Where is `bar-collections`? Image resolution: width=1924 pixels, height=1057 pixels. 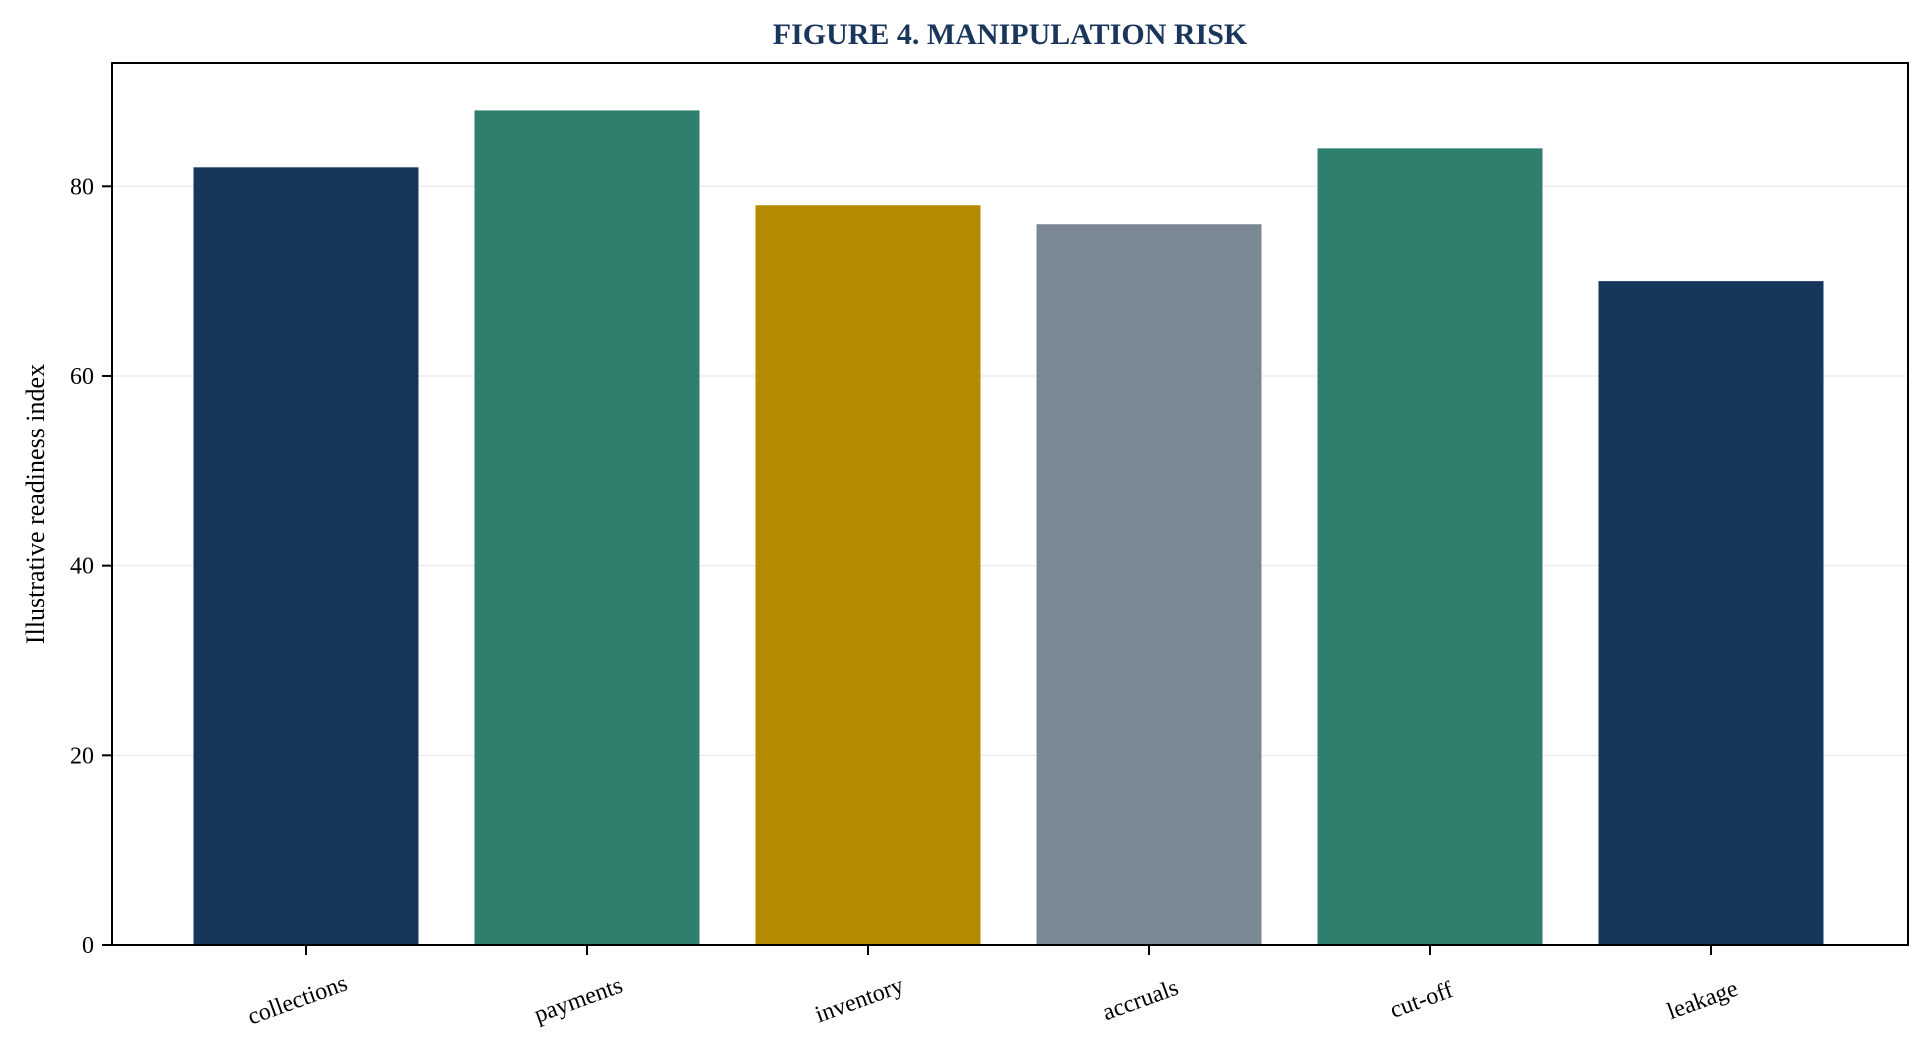 bar-collections is located at coordinates (306, 556).